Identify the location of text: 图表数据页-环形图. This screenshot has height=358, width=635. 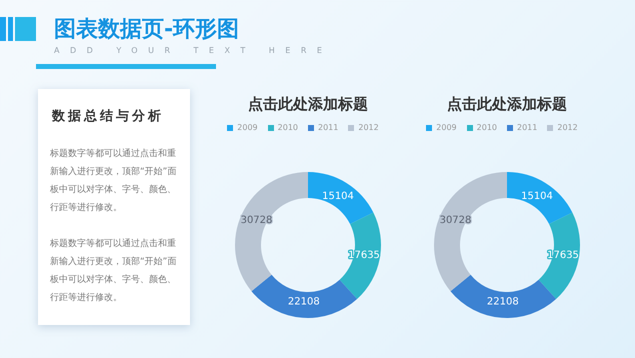
(147, 30).